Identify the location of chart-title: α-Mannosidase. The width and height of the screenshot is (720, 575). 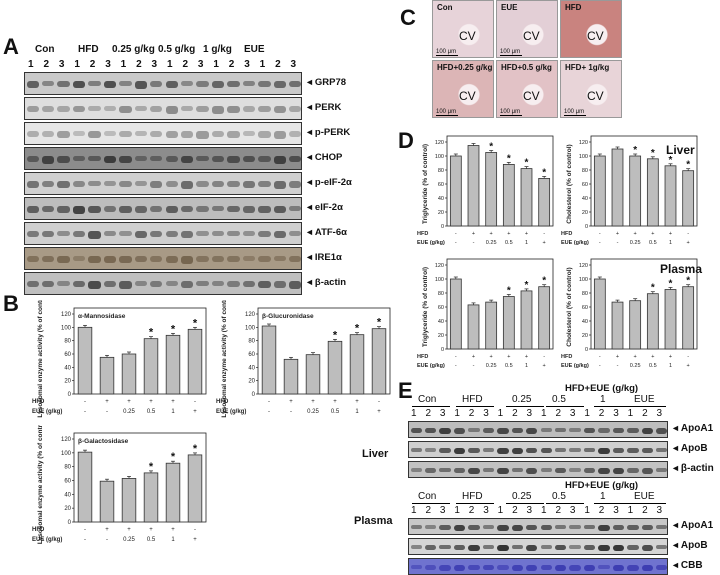
(102, 316).